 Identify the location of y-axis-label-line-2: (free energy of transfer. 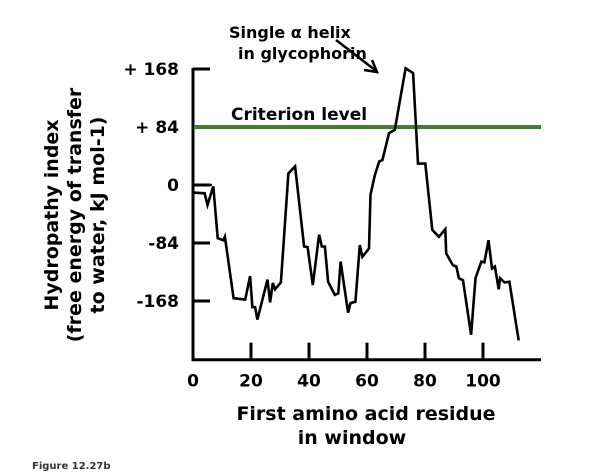
(75, 214).